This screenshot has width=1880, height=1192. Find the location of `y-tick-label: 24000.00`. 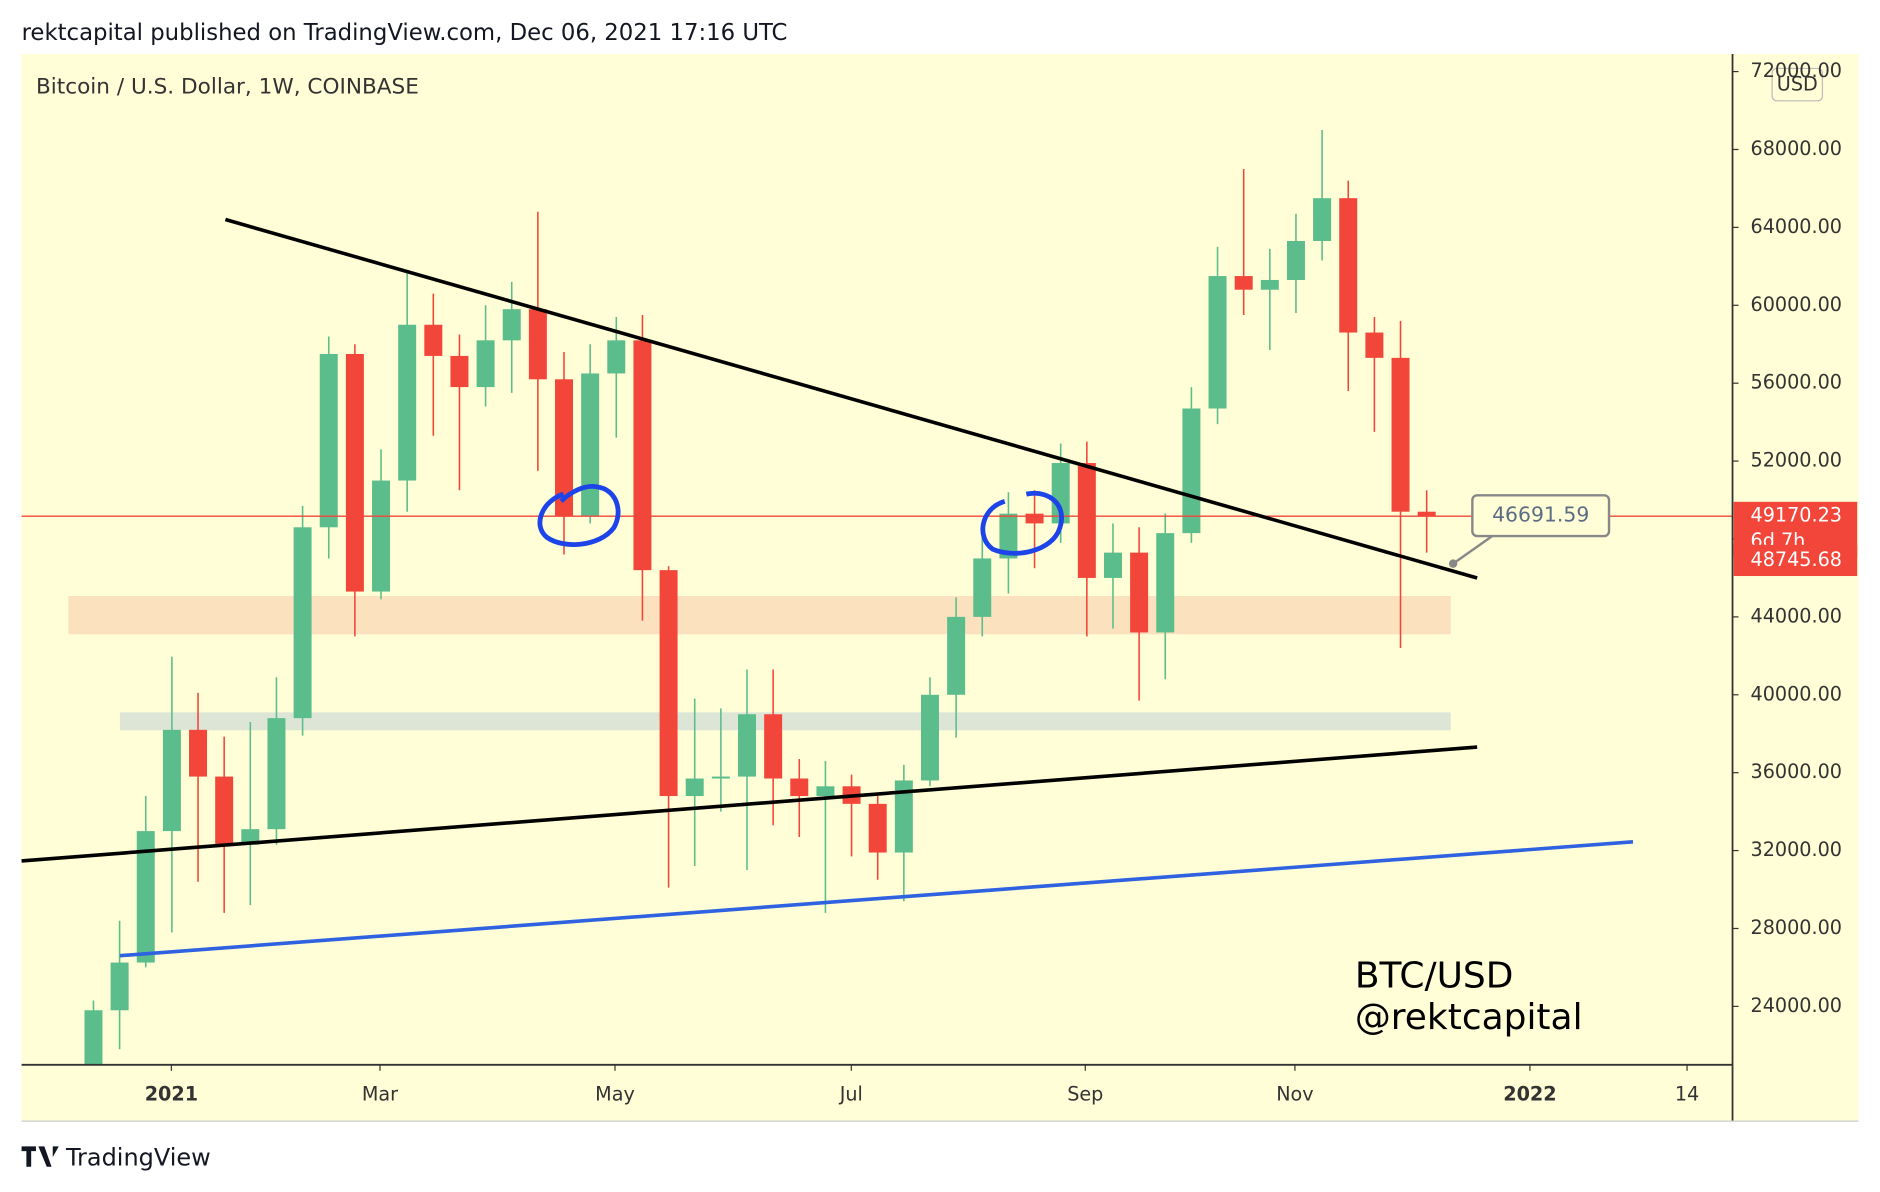

y-tick-label: 24000.00 is located at coordinates (1796, 1005).